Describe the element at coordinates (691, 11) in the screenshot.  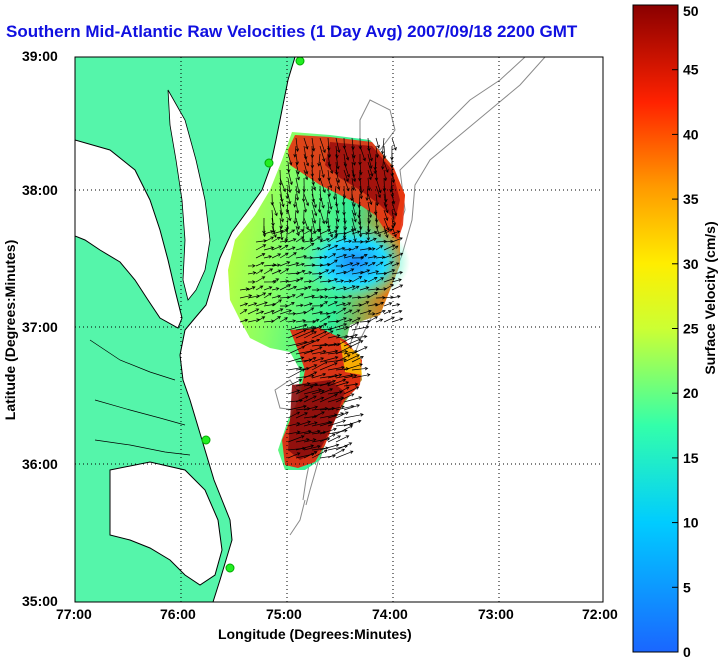
I see `colorbar-tick-label: 50` at that location.